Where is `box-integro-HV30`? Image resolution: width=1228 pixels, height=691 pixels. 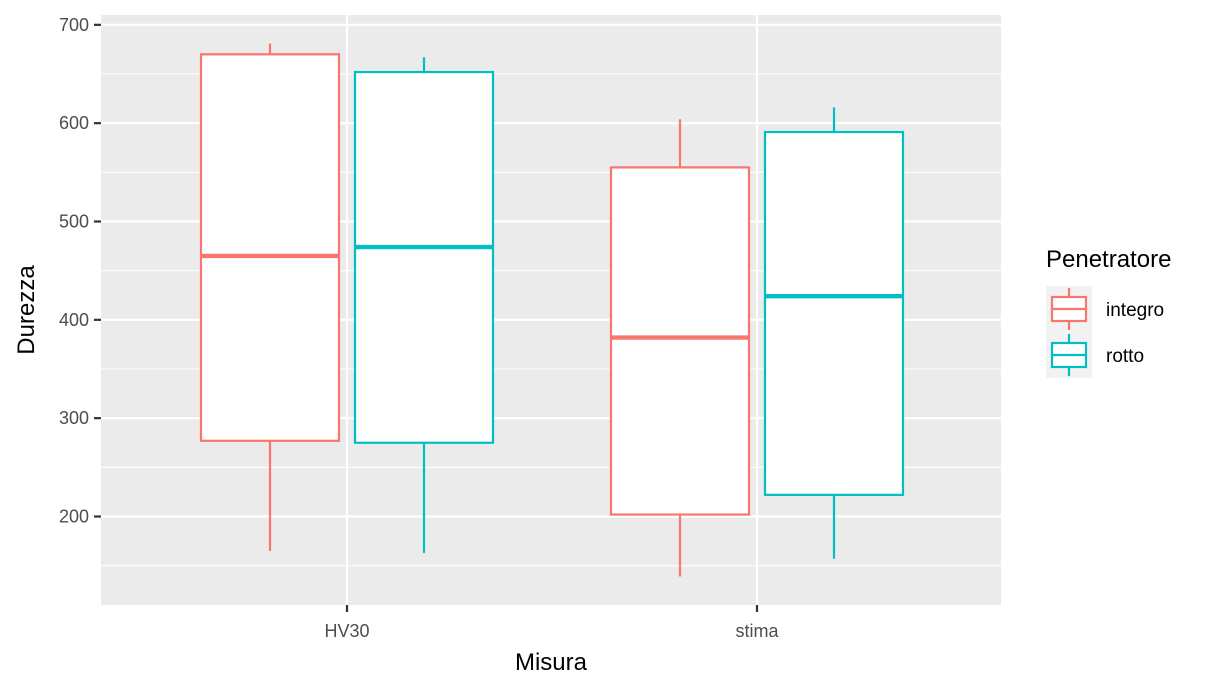
box-integro-HV30 is located at coordinates (270, 297).